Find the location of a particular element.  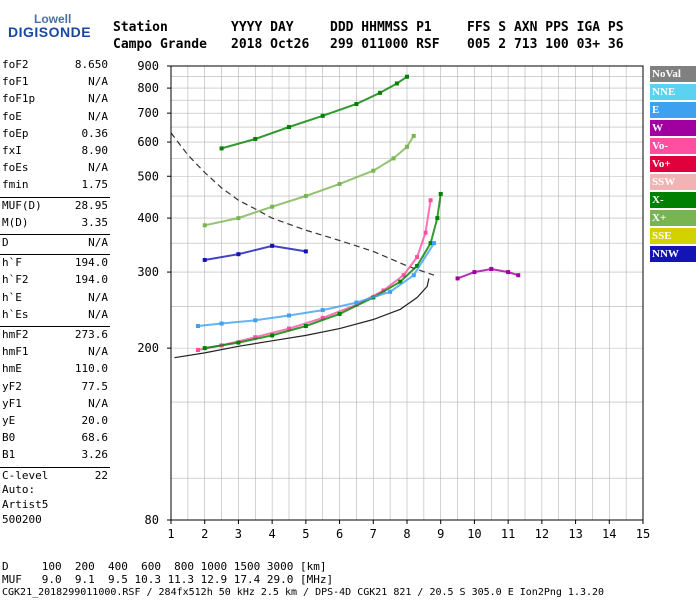

autoscaling-info: Auto: Artist5 500200 is located at coordinates (25, 504).